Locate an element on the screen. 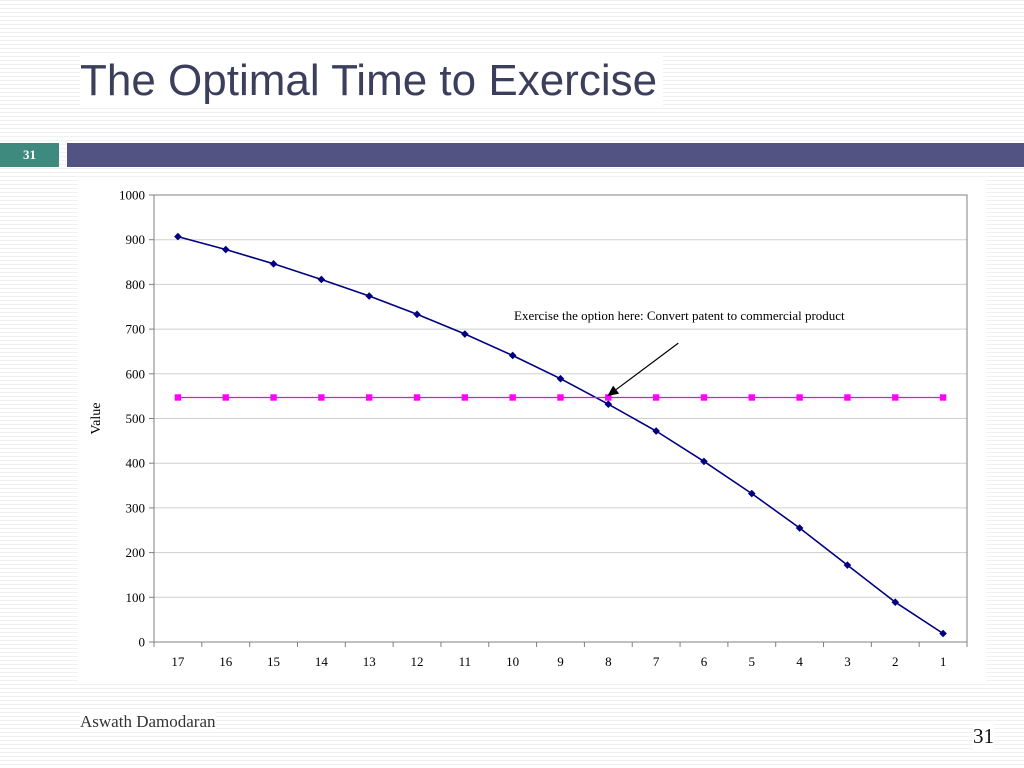  x-tick-label: 17 is located at coordinates (178, 661).